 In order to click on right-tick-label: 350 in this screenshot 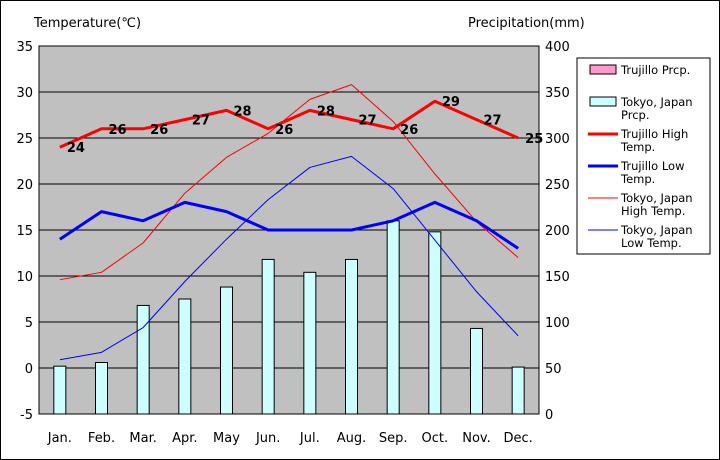, I will do `click(557, 93)`.